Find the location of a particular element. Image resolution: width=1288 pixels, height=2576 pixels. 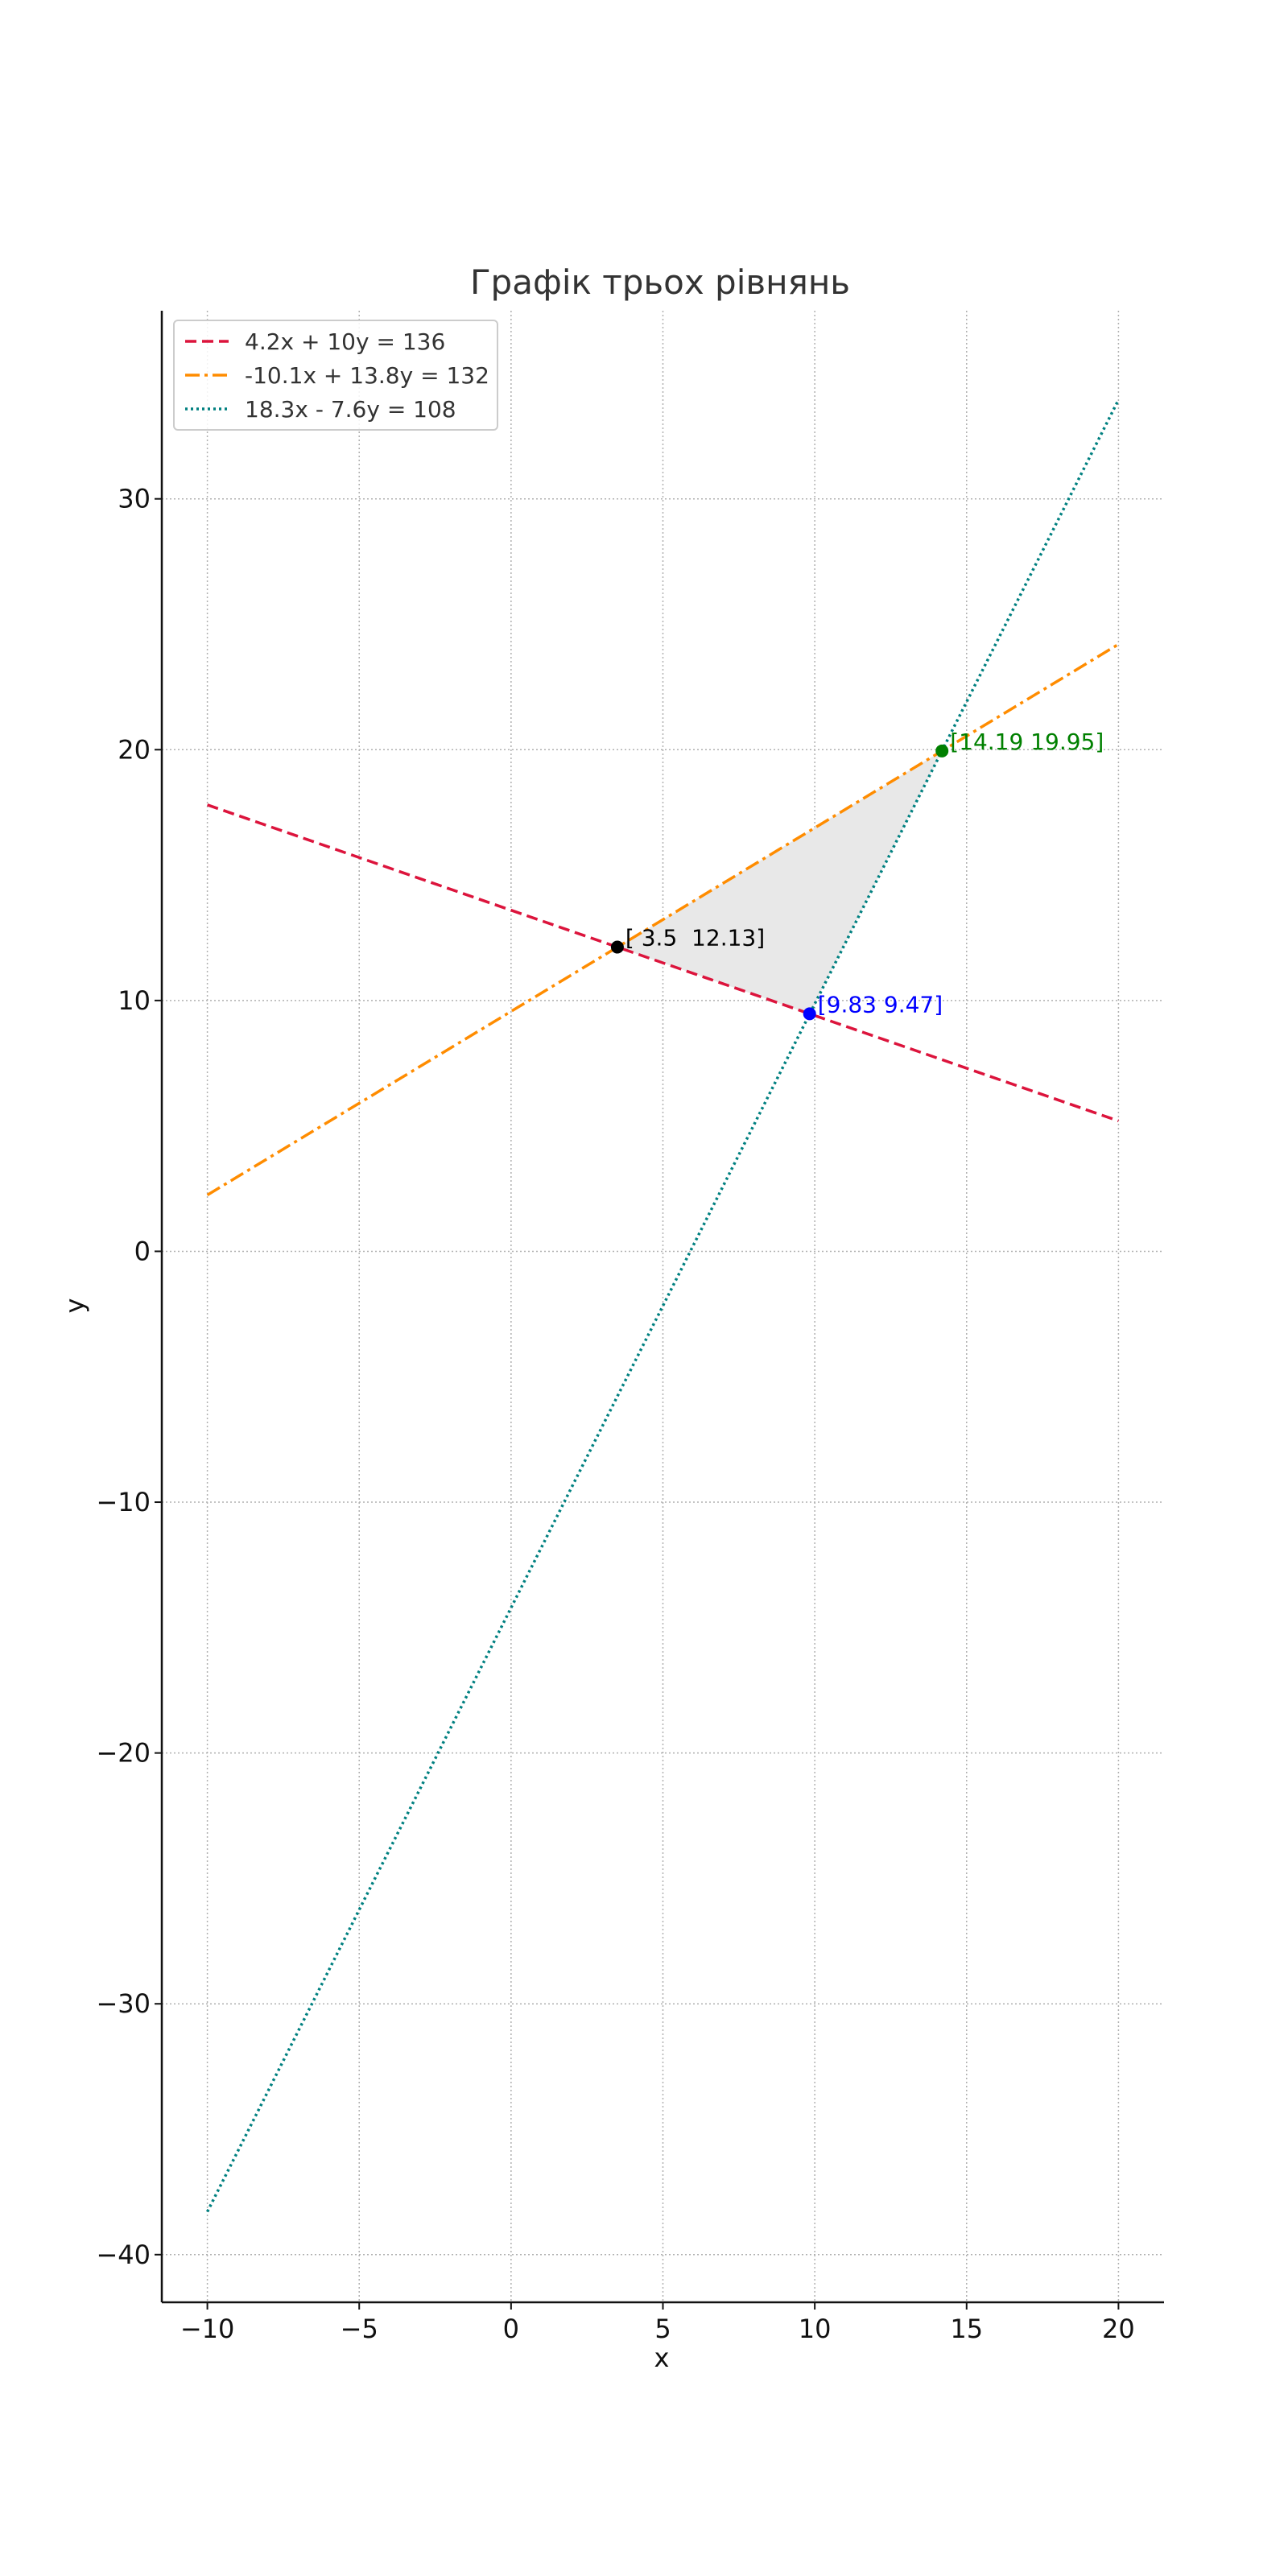

intersection-label-2: [9.83 9.47] is located at coordinates (880, 1005).